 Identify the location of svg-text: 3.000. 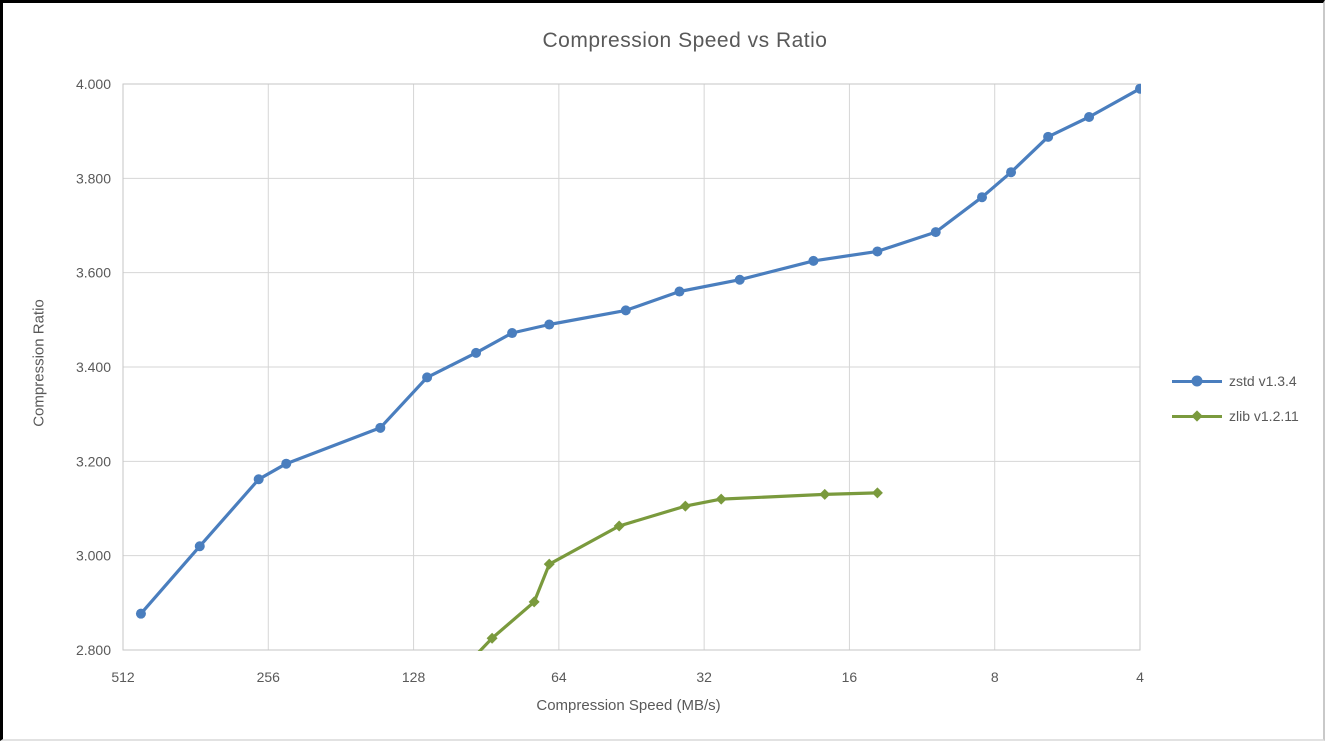
(93, 556).